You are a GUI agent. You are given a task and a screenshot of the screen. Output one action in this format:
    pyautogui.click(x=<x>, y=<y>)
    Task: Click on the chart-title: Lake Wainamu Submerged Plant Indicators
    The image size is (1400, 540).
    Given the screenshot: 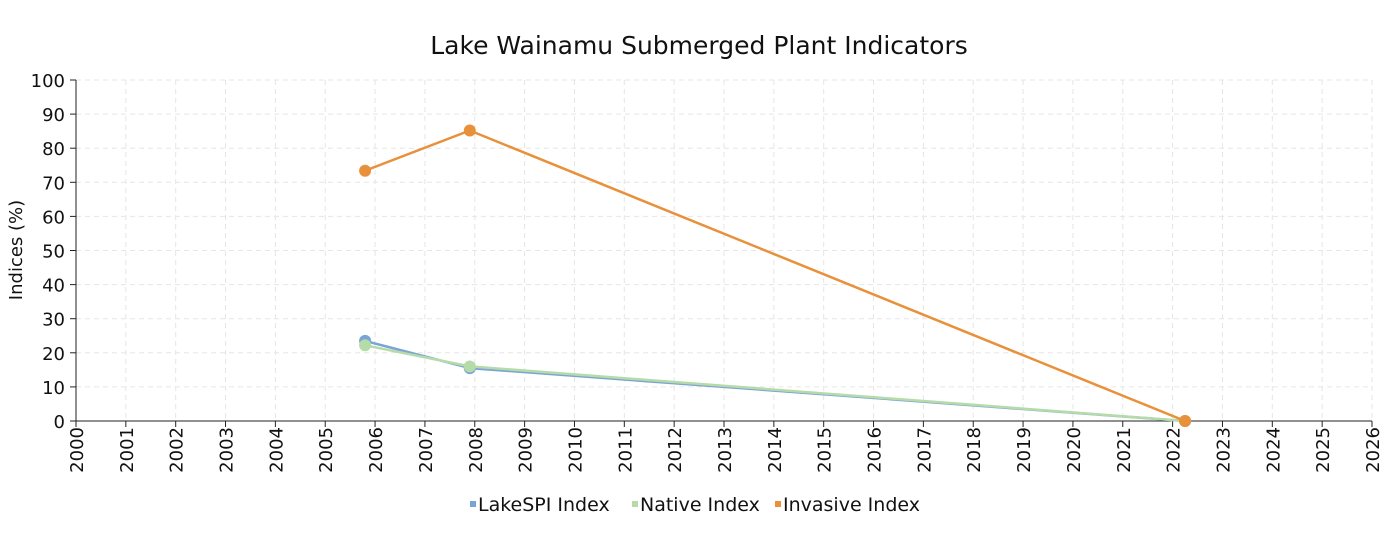 What is the action you would take?
    pyautogui.click(x=699, y=45)
    